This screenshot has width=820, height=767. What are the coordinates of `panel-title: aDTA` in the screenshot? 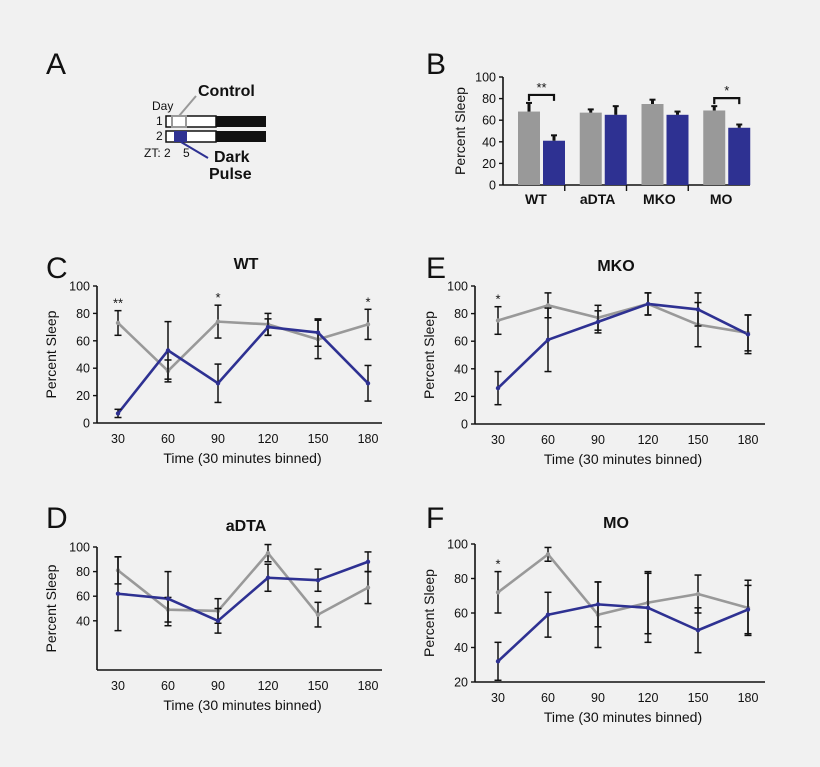 It's located at (246, 526).